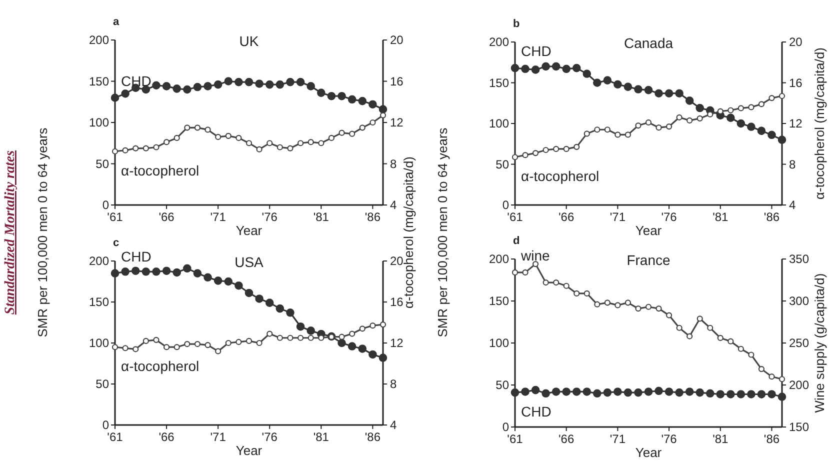  Describe the element at coordinates (503, 164) in the screenshot. I see `y-tick-label: 50` at that location.